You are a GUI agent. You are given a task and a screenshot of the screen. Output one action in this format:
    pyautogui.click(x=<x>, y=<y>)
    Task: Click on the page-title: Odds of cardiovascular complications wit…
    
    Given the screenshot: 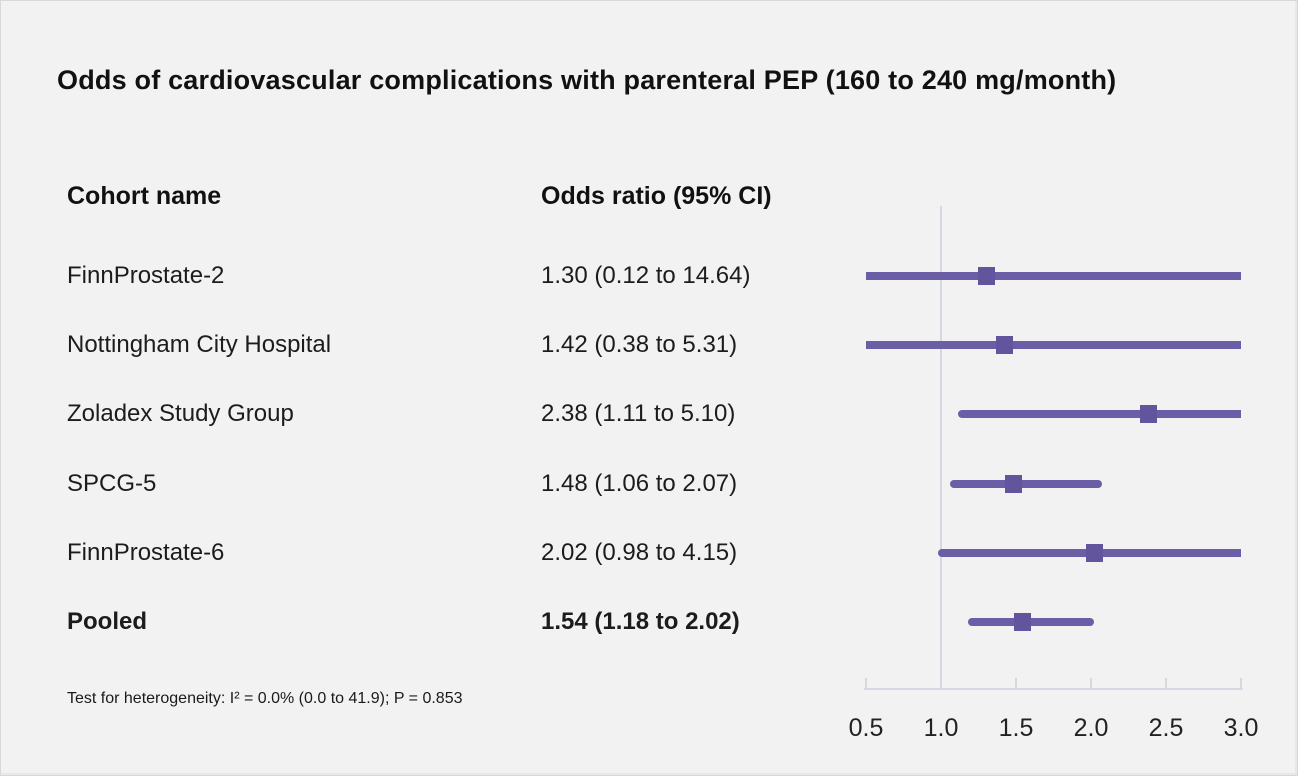 What is the action you would take?
    pyautogui.click(x=587, y=80)
    